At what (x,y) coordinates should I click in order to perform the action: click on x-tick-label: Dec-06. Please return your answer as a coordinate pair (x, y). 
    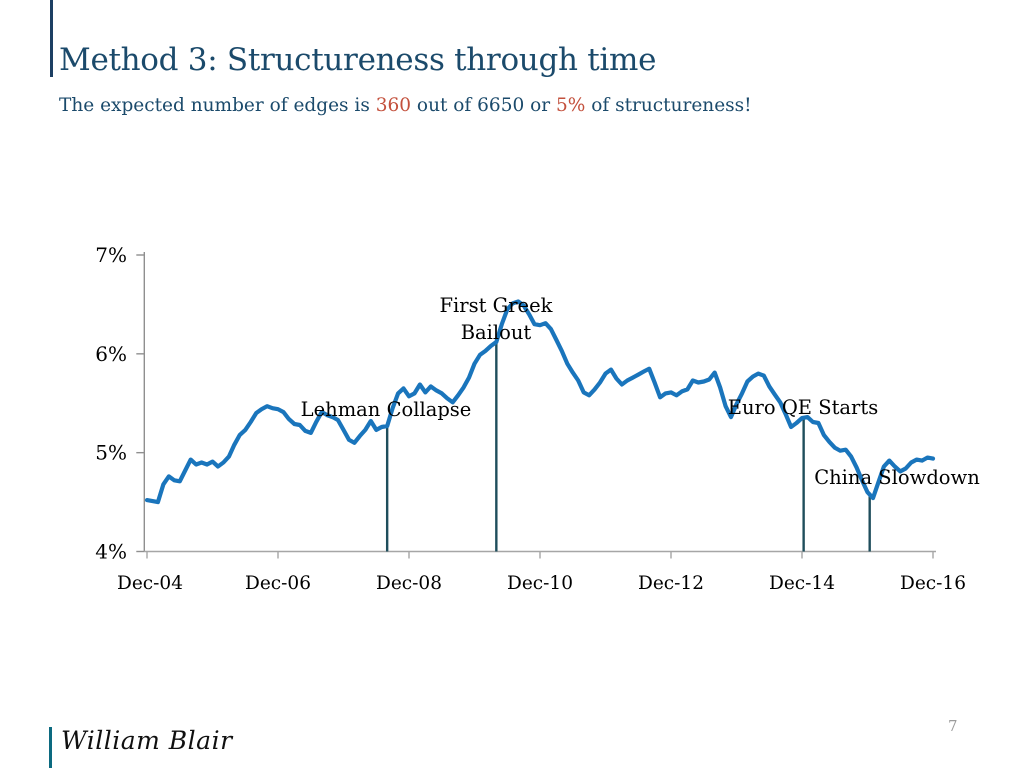
    Looking at the image, I should click on (278, 583).